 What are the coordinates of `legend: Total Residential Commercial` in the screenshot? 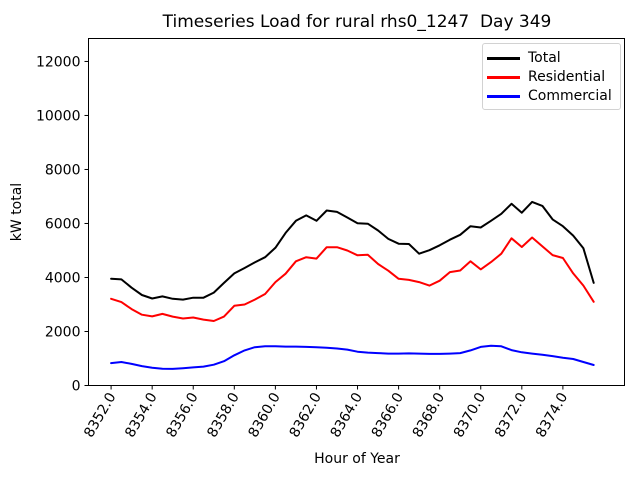 It's located at (551, 76).